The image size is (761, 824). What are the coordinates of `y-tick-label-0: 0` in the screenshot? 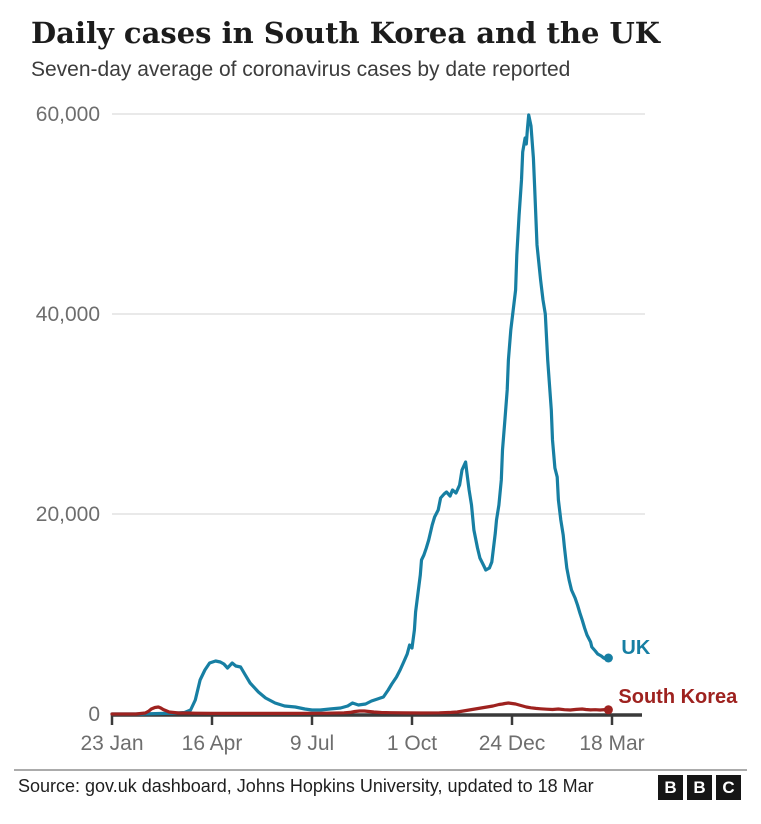 It's located at (94, 714).